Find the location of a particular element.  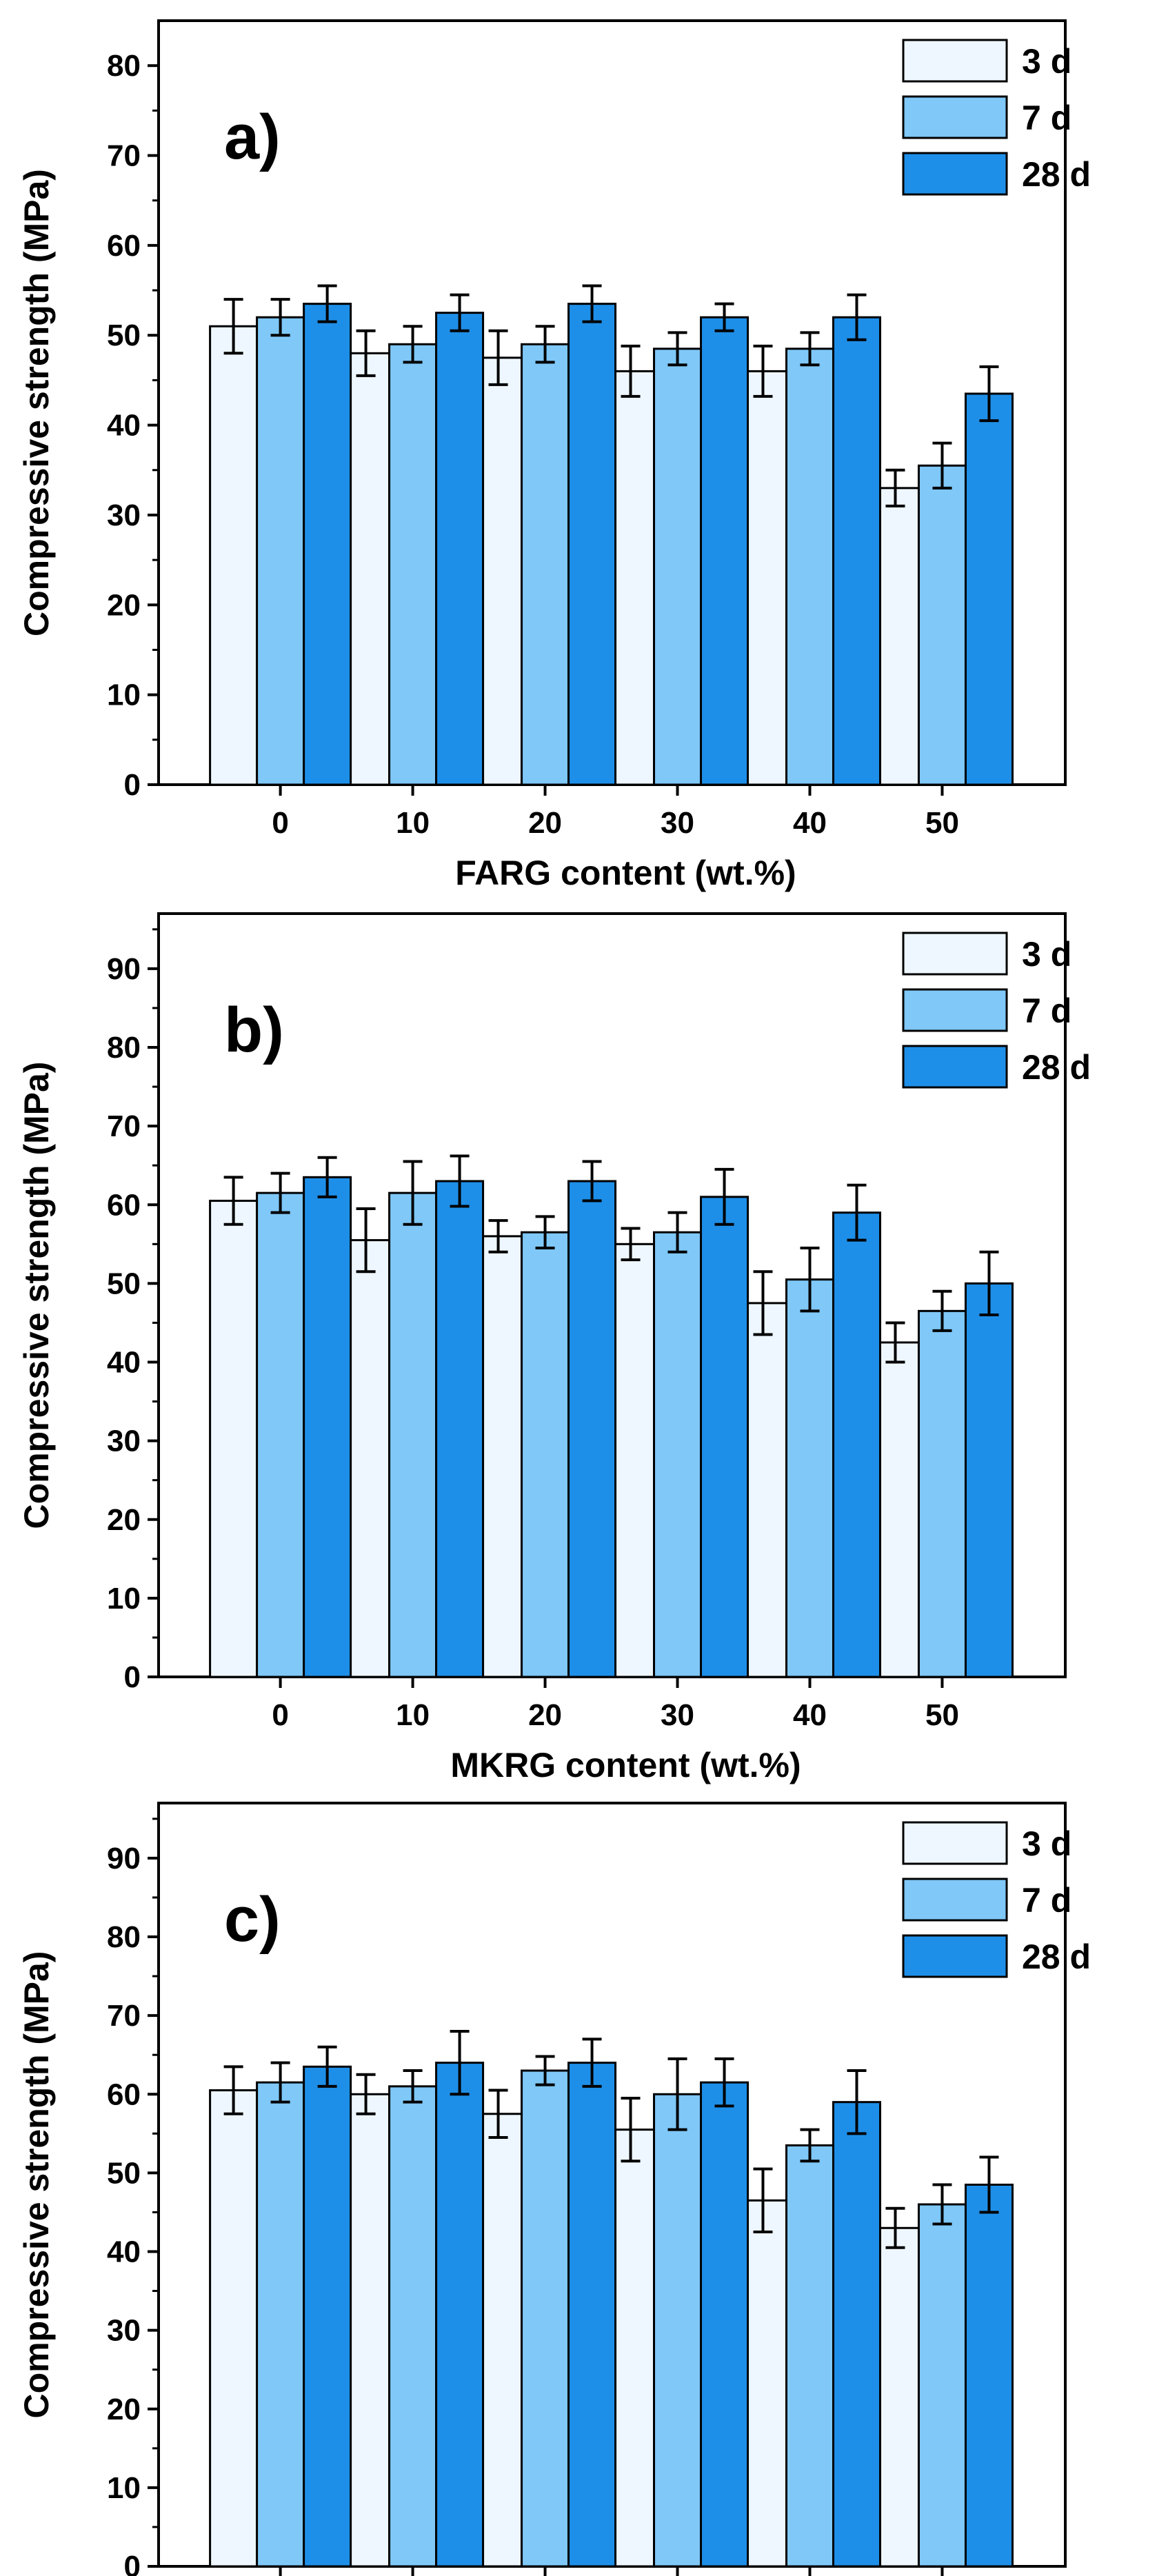

panel-label: c) is located at coordinates (252, 1919).